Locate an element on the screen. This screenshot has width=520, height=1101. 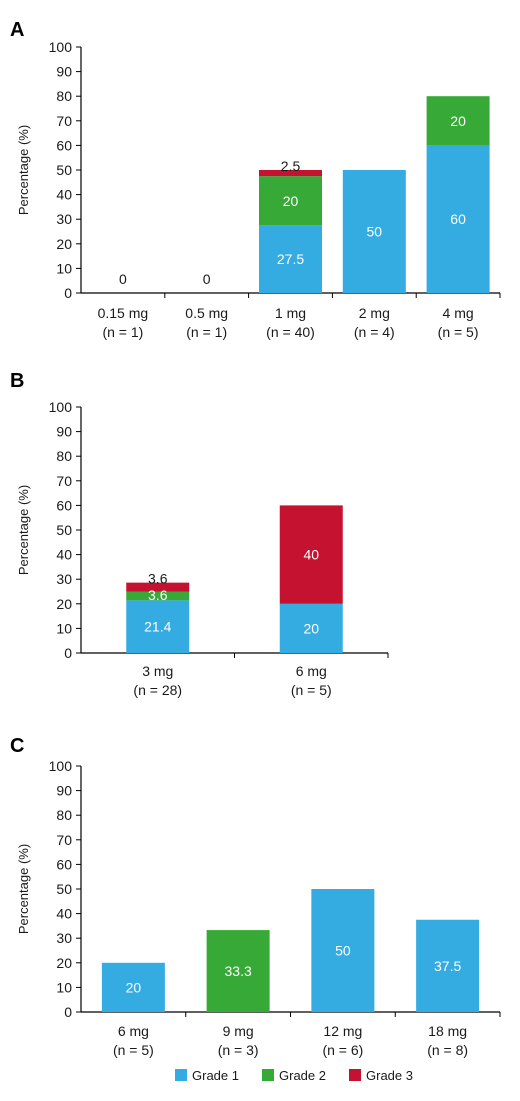
panel-c-category-n: (n = 3) is located at coordinates (238, 1050).